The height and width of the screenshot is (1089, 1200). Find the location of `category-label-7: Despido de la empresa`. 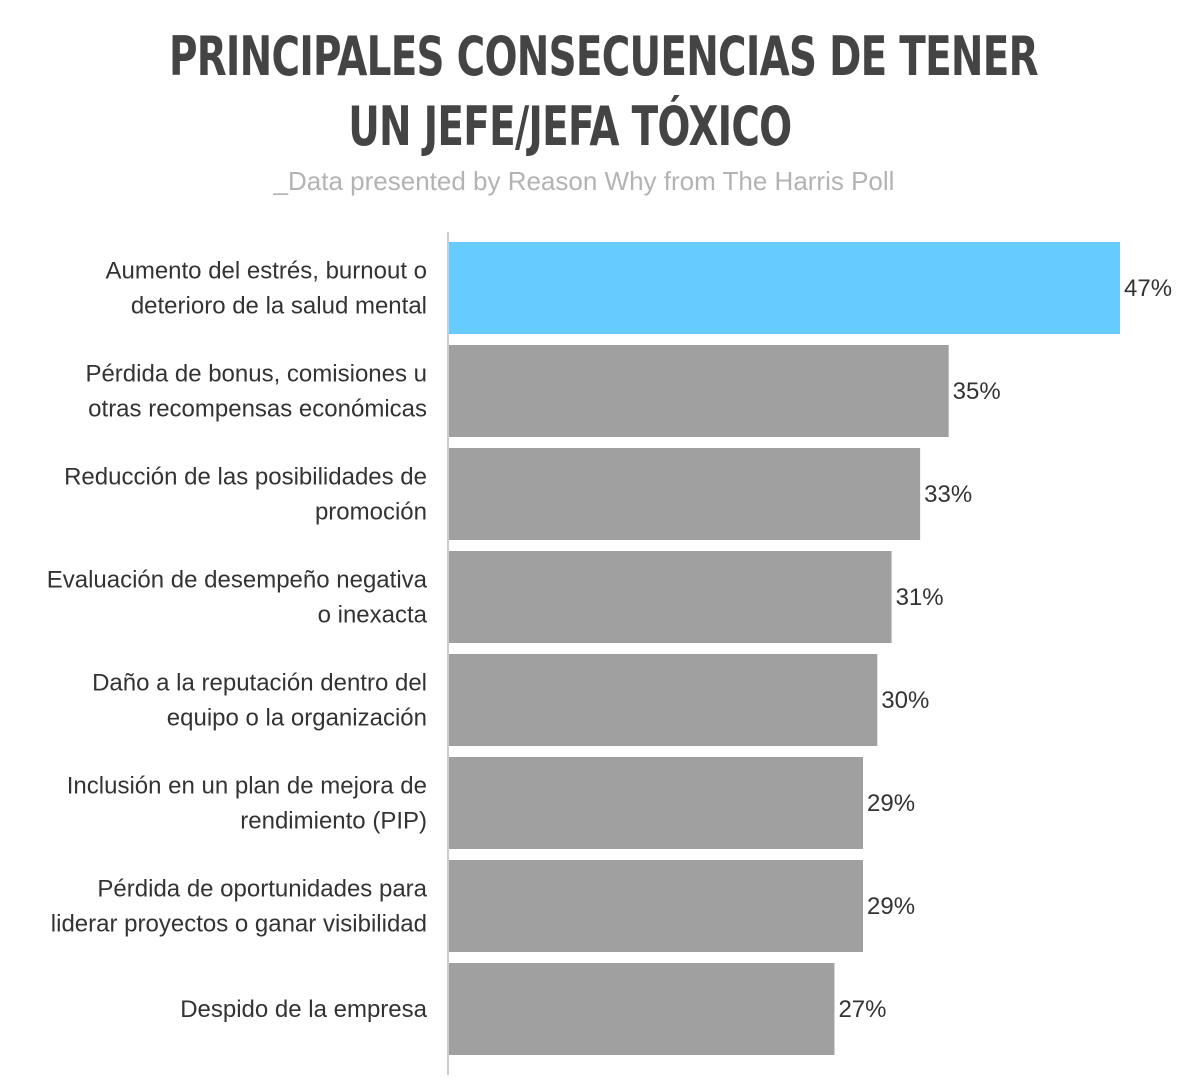

category-label-7: Despido de la empresa is located at coordinates (303, 1009).